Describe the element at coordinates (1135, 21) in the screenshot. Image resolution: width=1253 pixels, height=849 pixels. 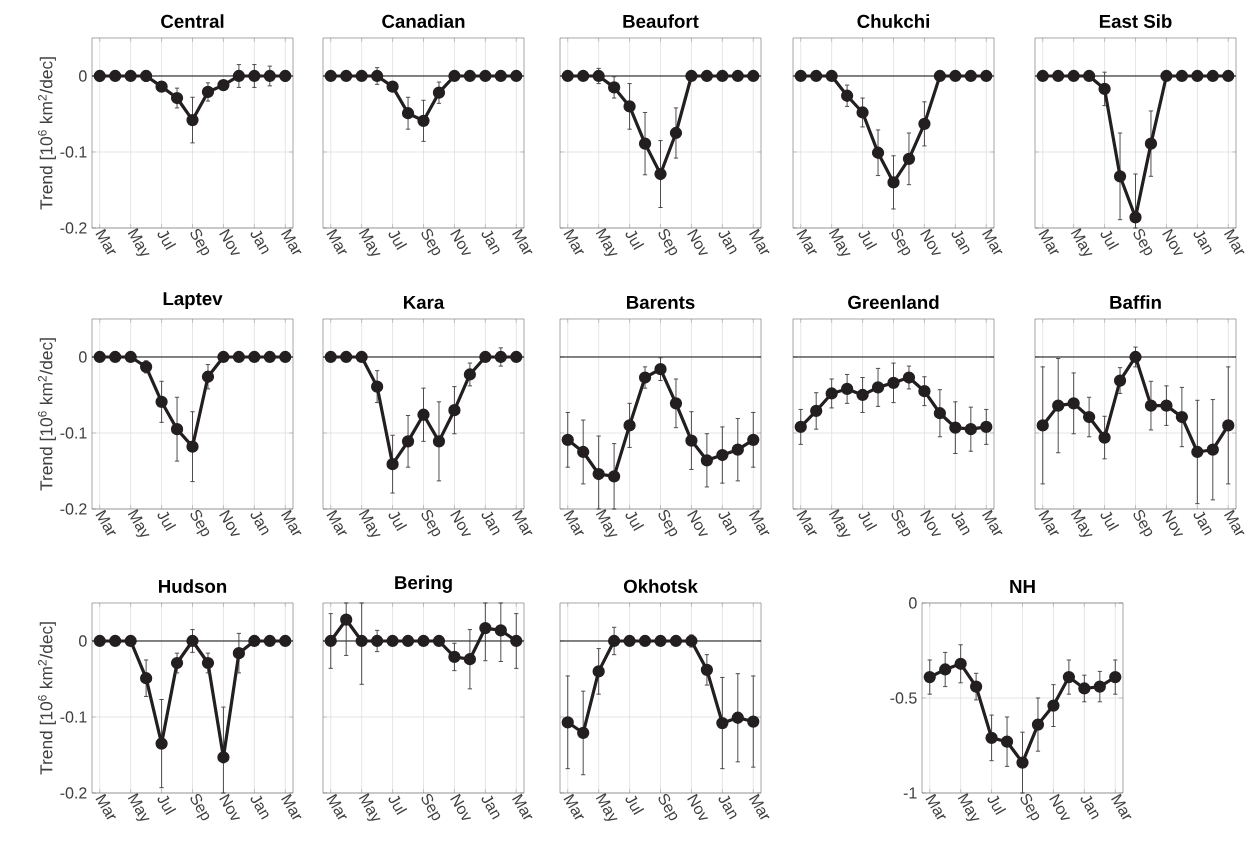
I see `chart-title: East Sib` at that location.